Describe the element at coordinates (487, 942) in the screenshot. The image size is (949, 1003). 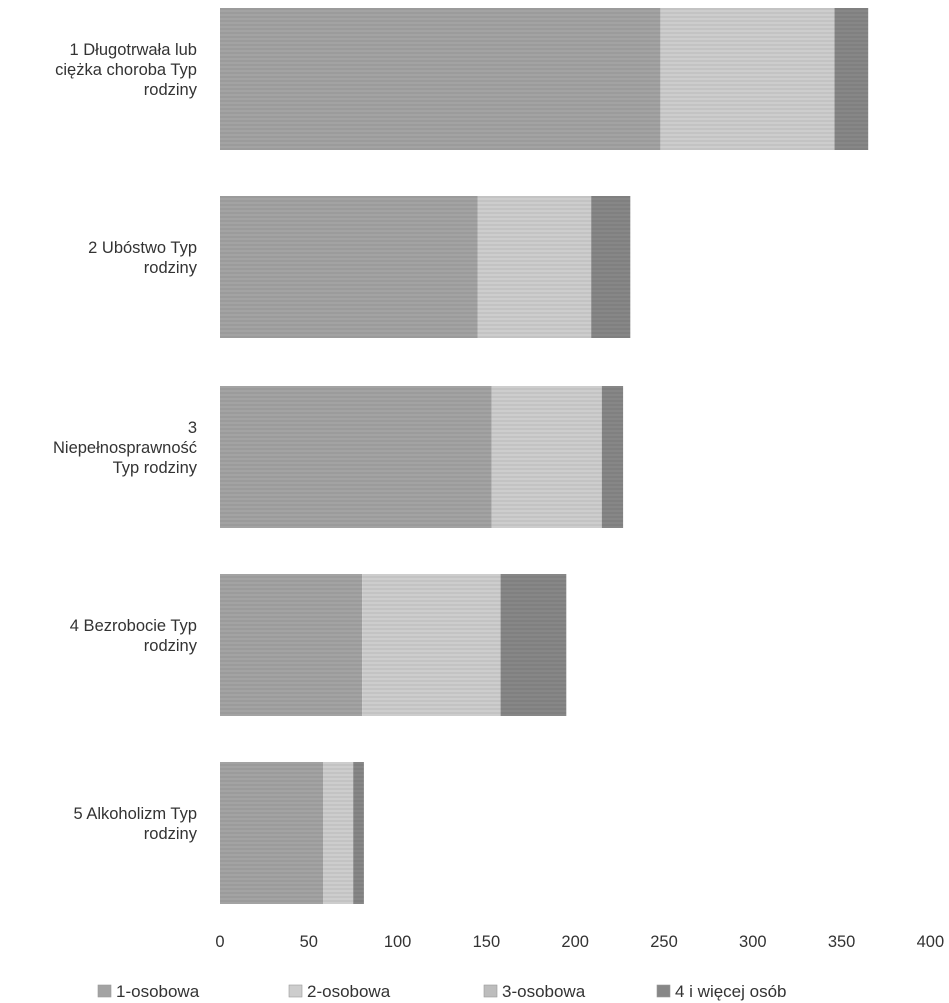
I see `x-tick-label-150: 150` at that location.